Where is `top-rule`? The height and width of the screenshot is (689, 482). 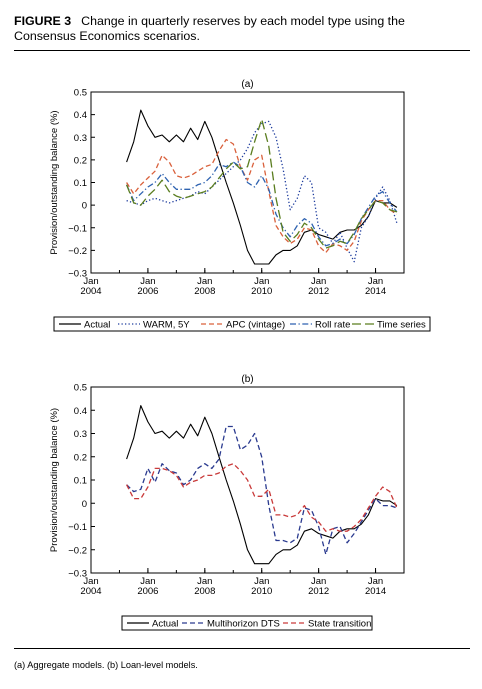 top-rule is located at coordinates (242, 50).